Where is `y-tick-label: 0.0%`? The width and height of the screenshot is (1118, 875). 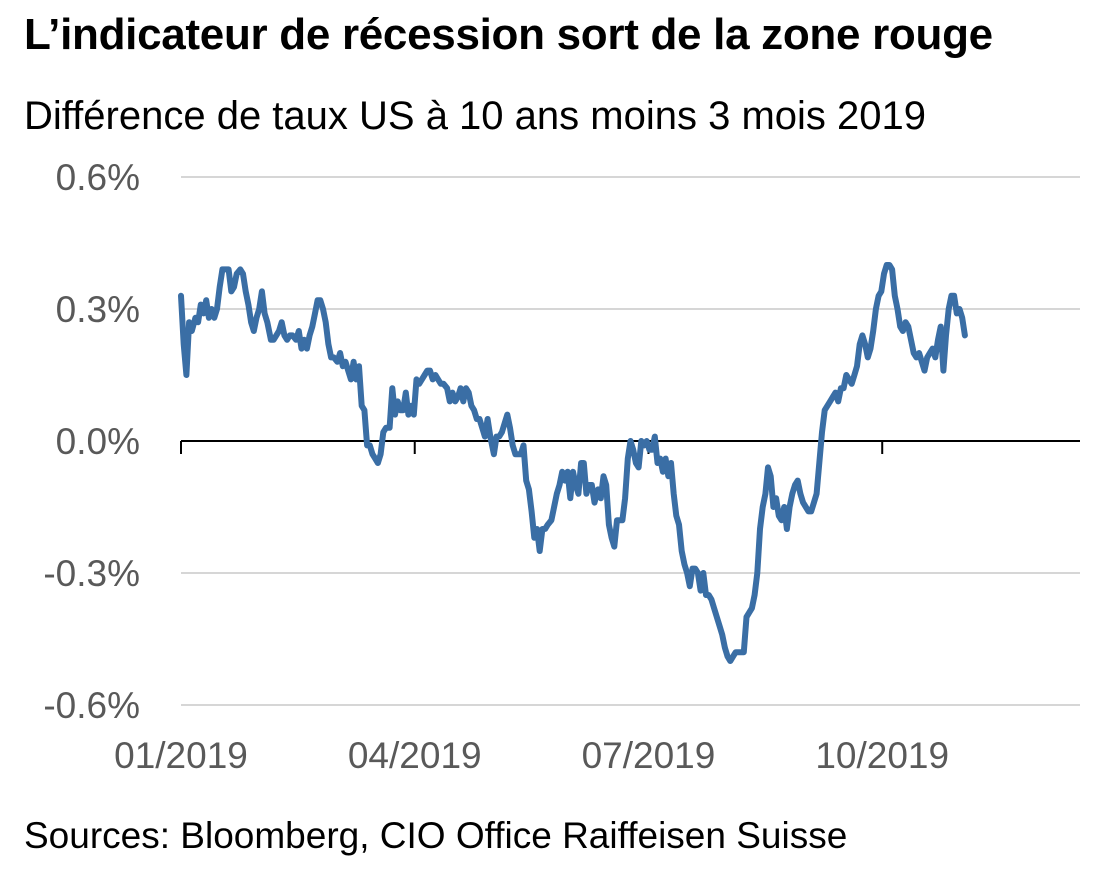
y-tick-label: 0.0% is located at coordinates (98, 441).